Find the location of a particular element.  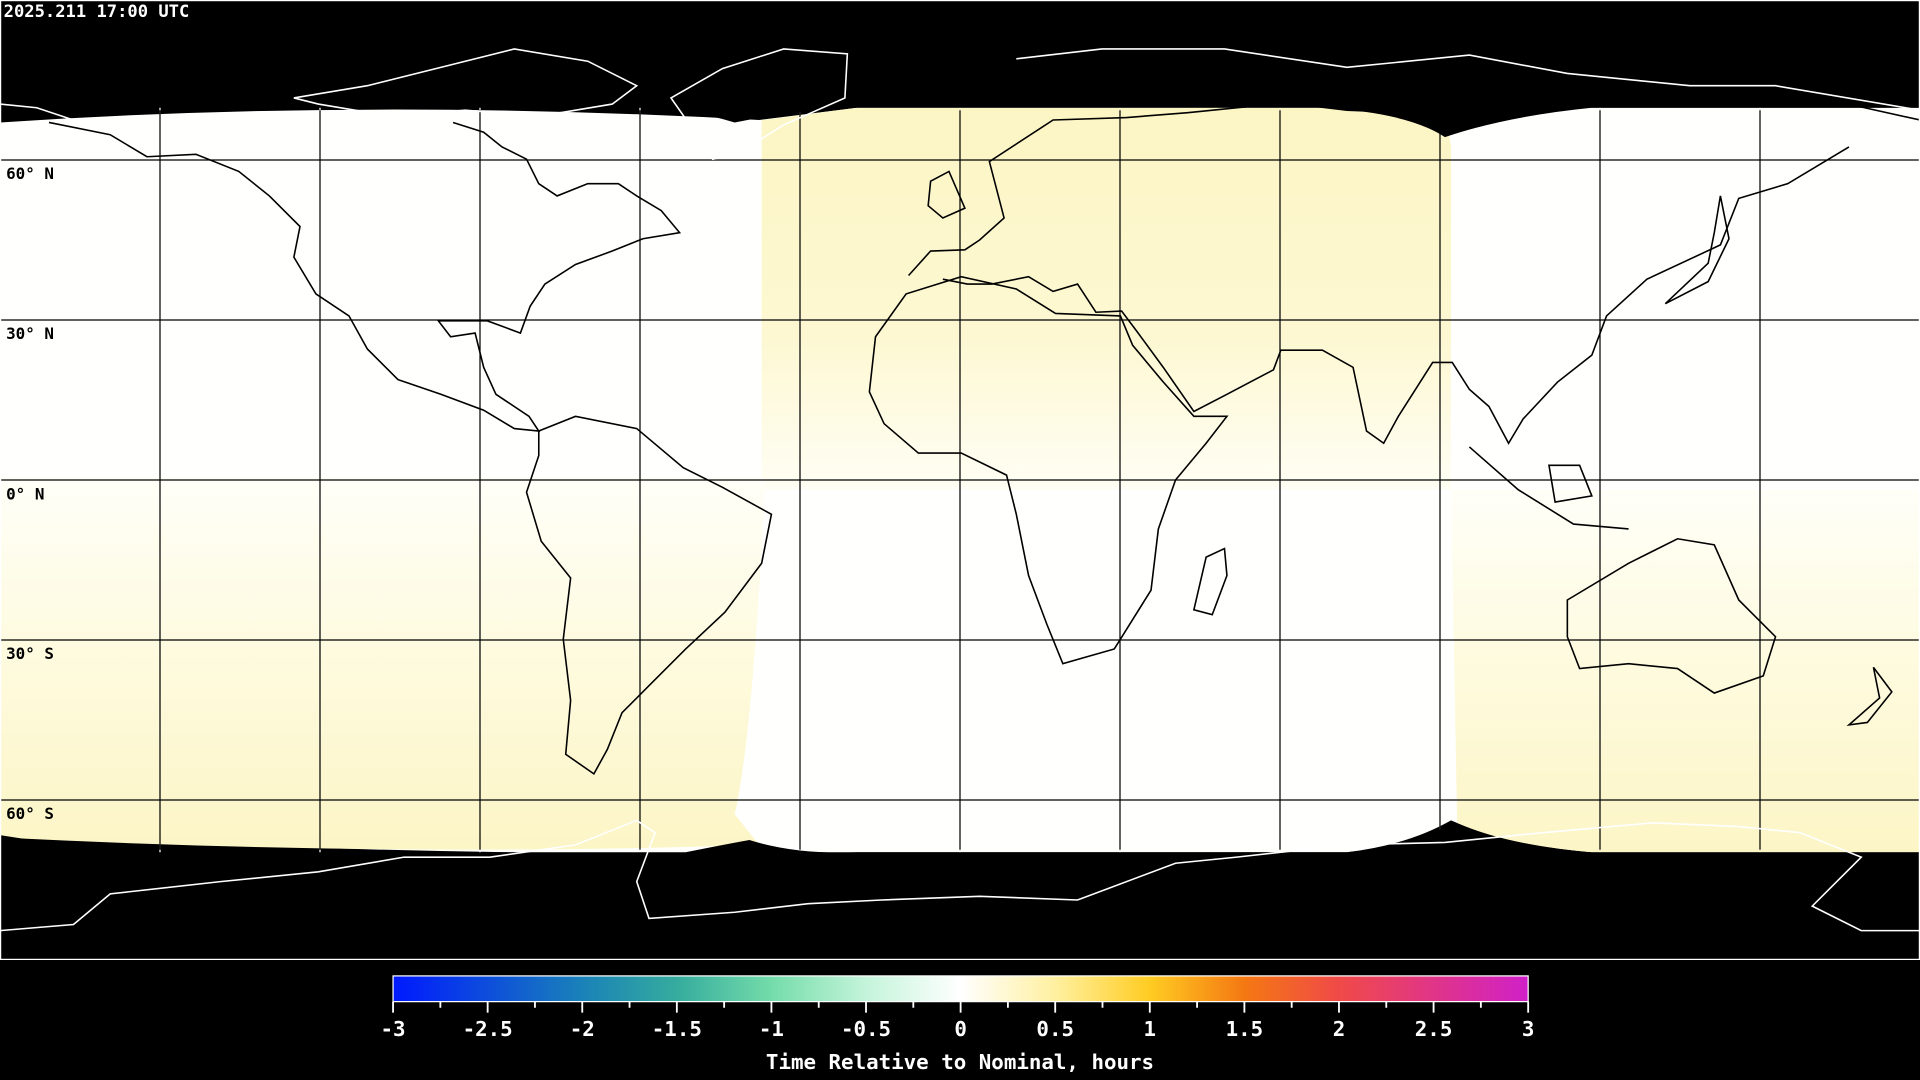

colorbar-tick-label: 3 is located at coordinates (1528, 1029).